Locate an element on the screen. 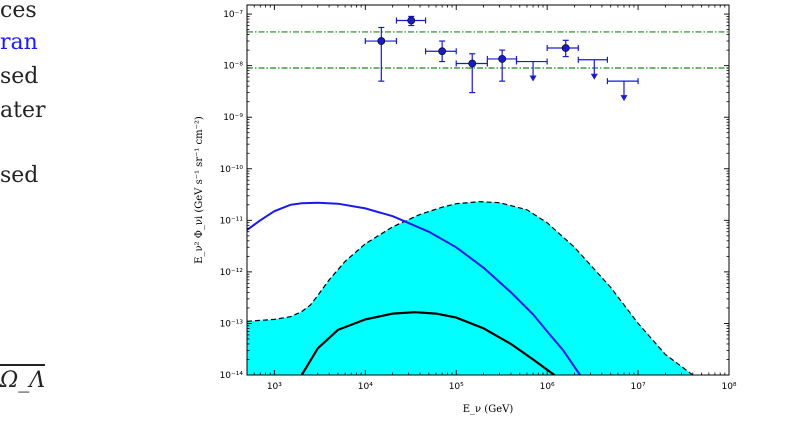 The height and width of the screenshot is (424, 793). text-fragment-5: sed is located at coordinates (19, 175).